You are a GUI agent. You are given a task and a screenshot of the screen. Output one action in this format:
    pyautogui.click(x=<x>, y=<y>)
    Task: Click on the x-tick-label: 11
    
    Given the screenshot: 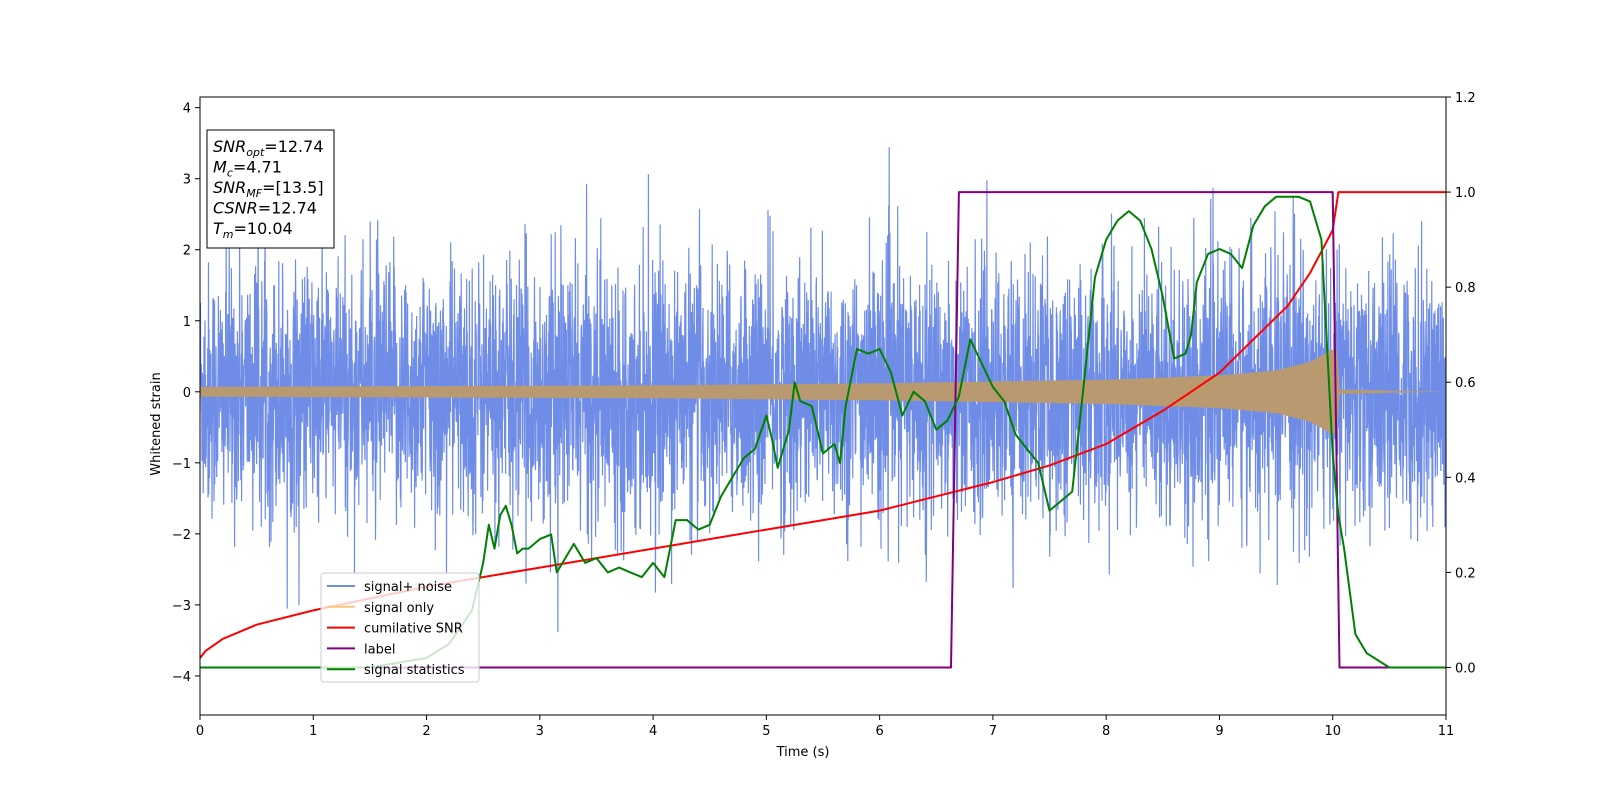 What is the action you would take?
    pyautogui.click(x=1446, y=731)
    